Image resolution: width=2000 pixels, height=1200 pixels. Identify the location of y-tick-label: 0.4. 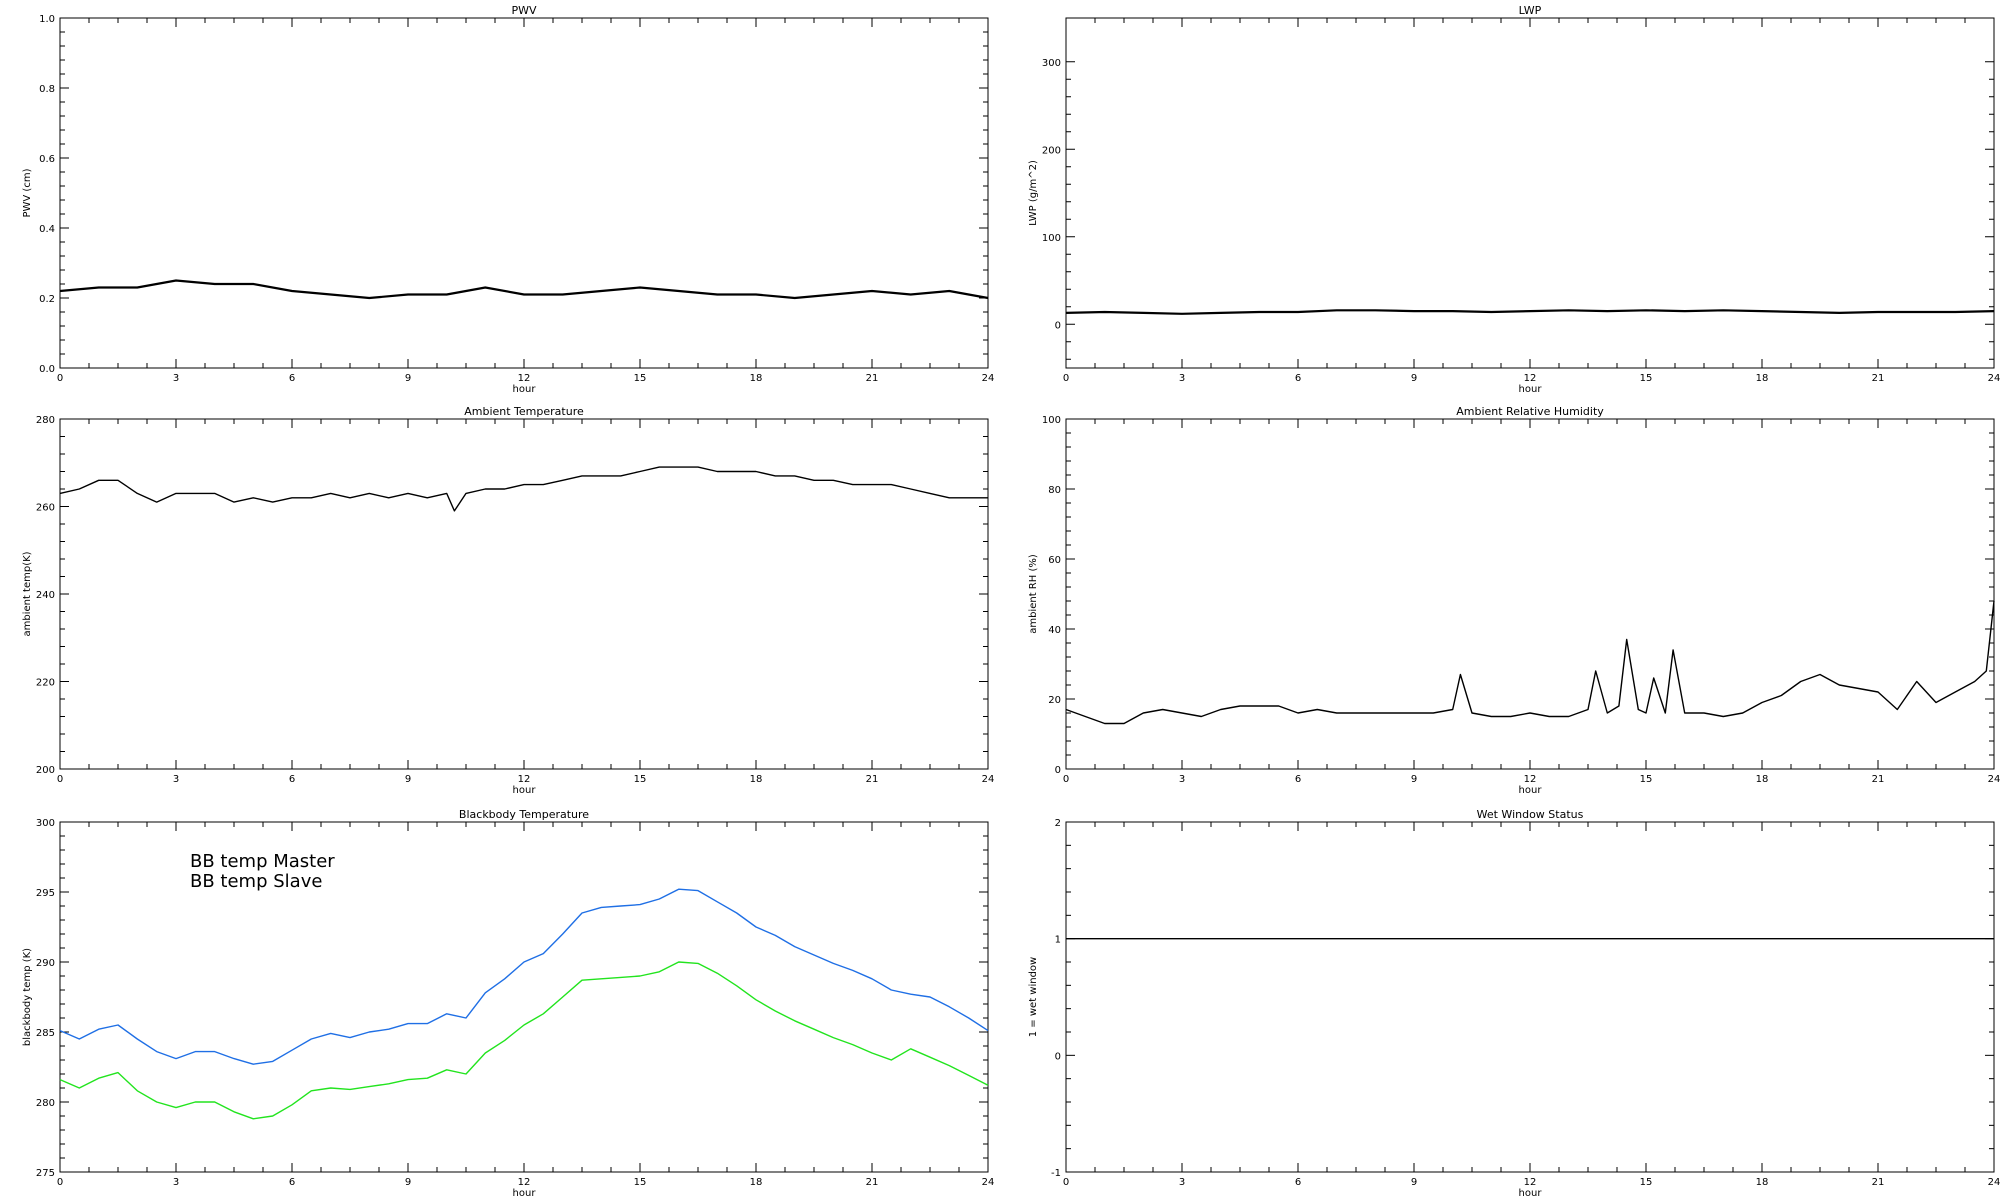
(47, 229).